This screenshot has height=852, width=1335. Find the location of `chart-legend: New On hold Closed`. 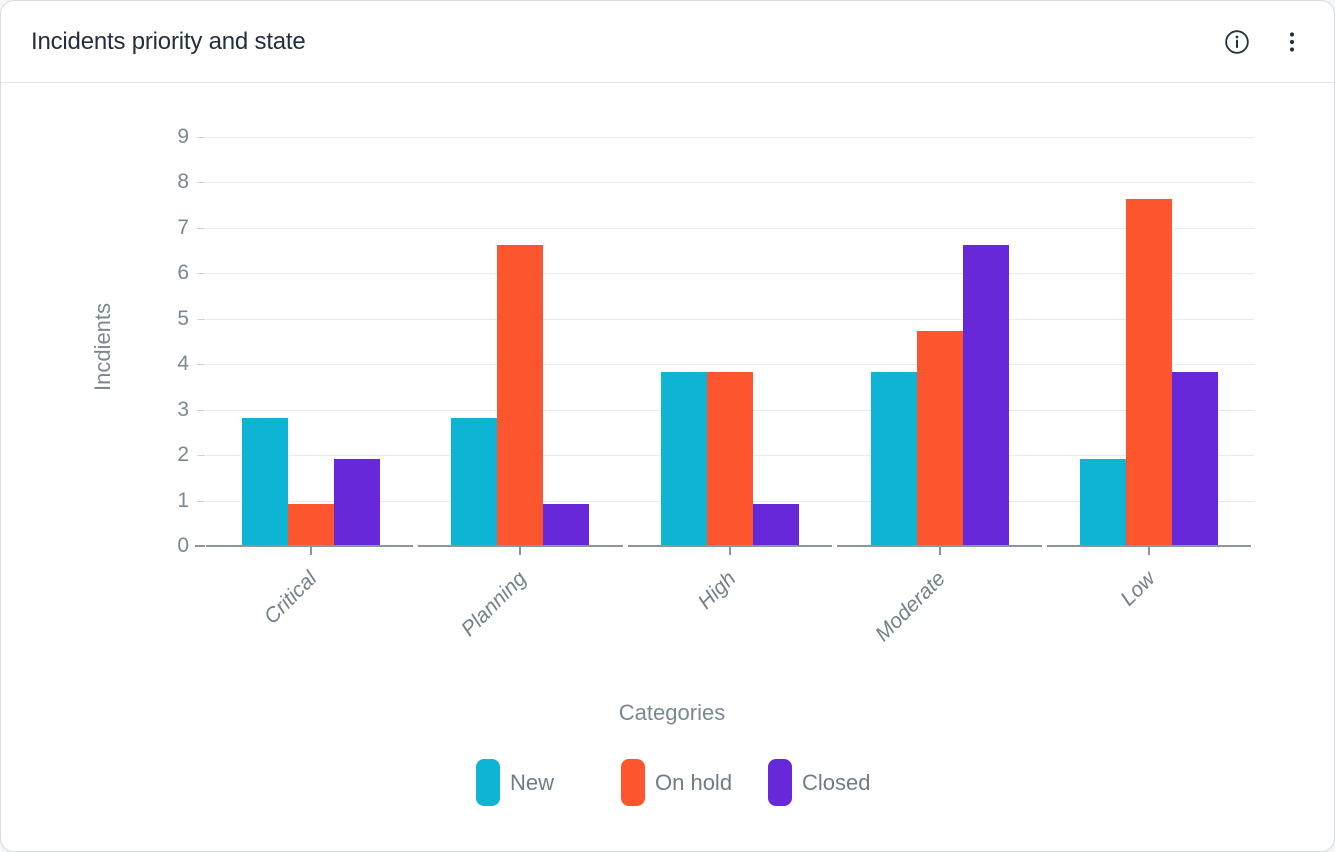

chart-legend: New On hold Closed is located at coordinates (673, 782).